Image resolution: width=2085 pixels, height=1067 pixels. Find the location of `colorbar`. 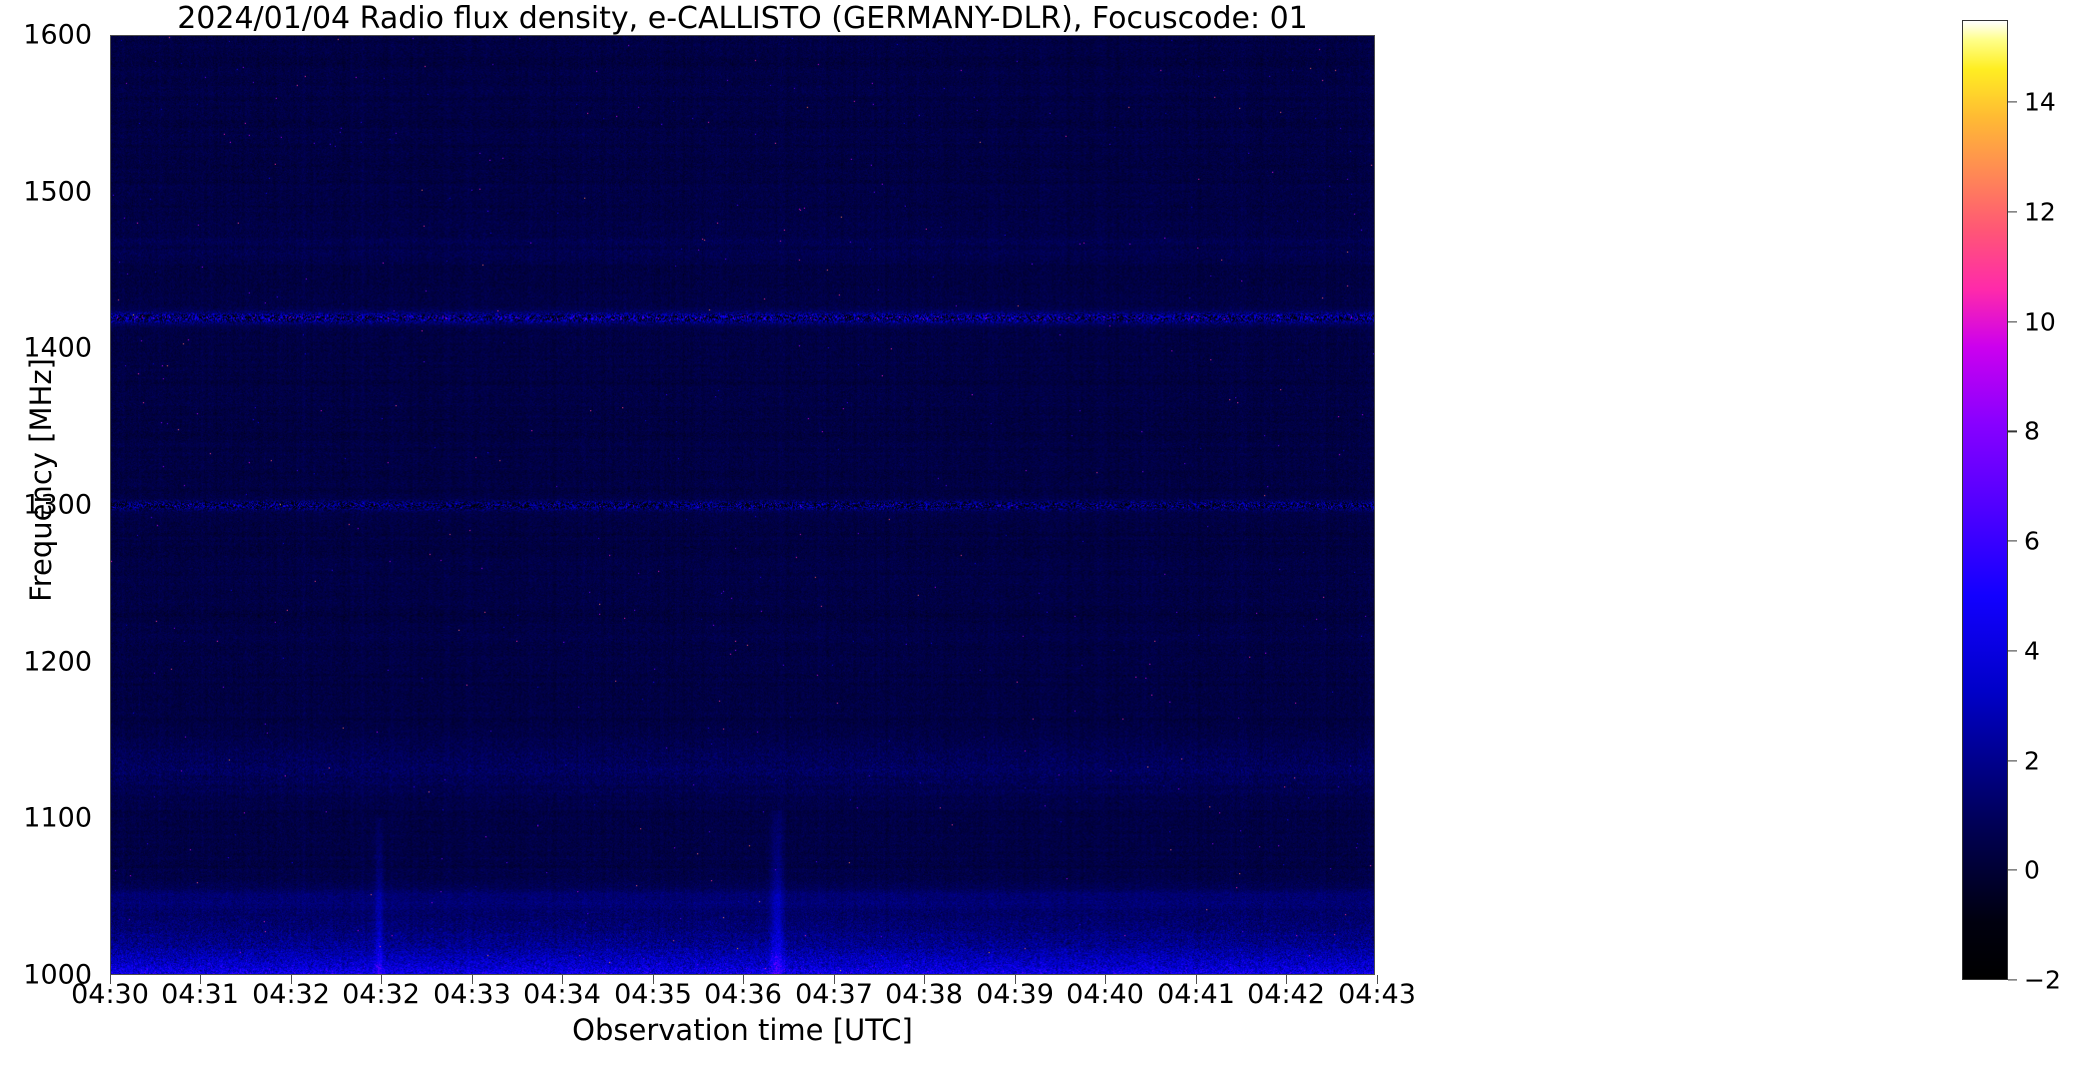

colorbar is located at coordinates (1985, 500).